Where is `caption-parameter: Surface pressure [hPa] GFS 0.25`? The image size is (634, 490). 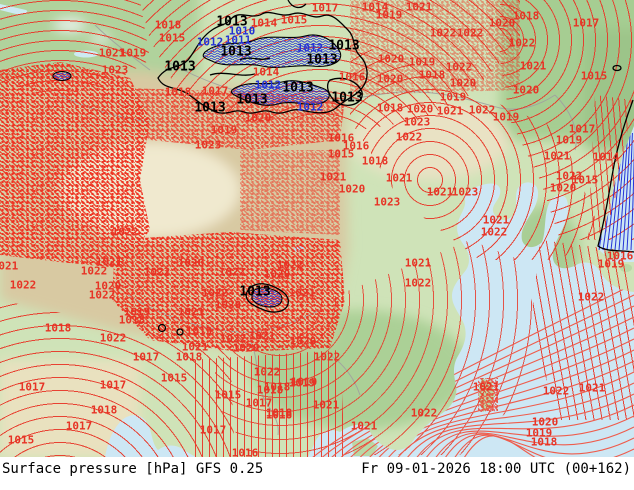 caption-parameter: Surface pressure [hPa] GFS 0.25 is located at coordinates (133, 469).